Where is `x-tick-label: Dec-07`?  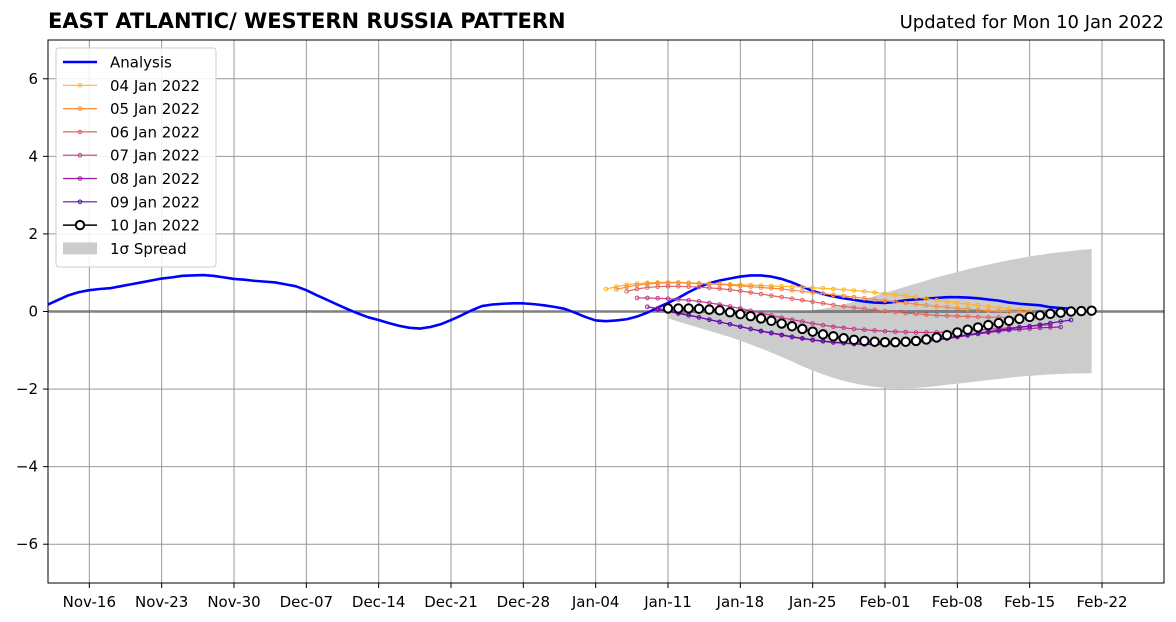 x-tick-label: Dec-07 is located at coordinates (307, 602).